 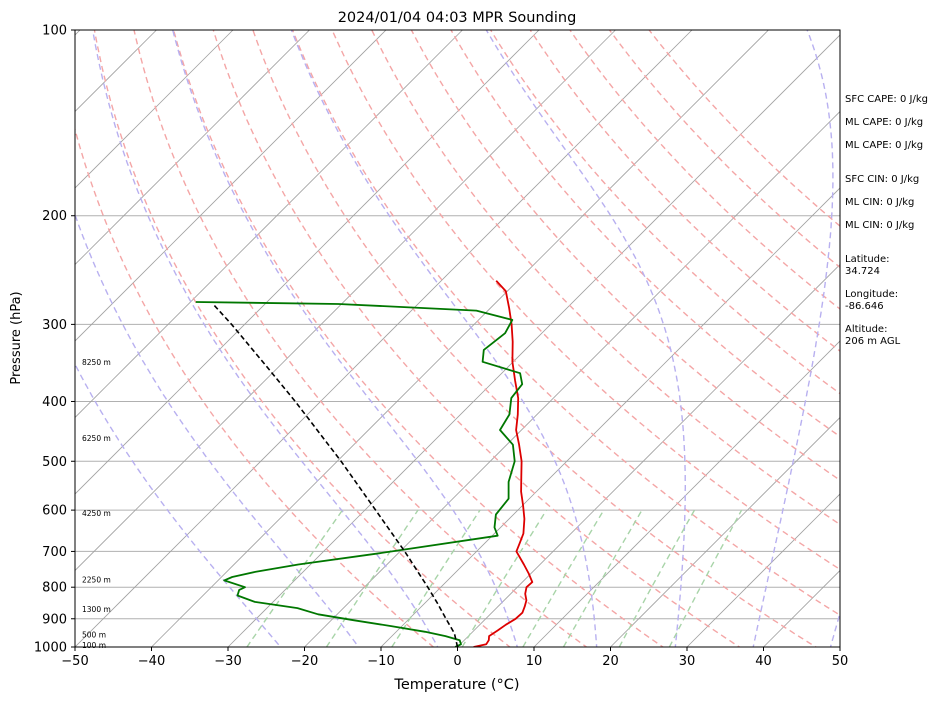 I want to click on y-tick-label: 700, so click(x=54, y=552).